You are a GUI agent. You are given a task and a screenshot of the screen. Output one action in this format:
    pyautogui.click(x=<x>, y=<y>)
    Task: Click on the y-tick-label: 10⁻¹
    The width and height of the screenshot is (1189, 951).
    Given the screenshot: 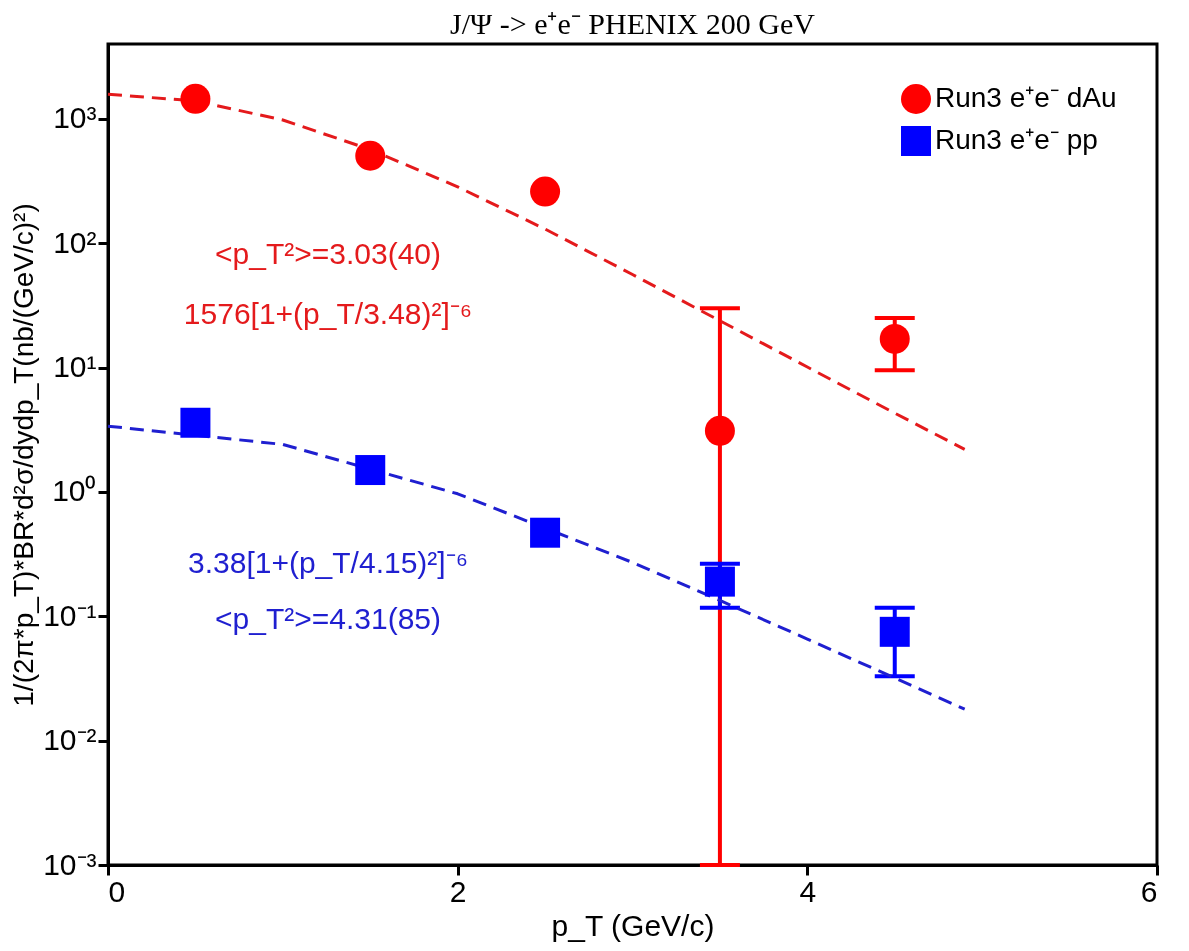 What is the action you would take?
    pyautogui.click(x=70, y=615)
    